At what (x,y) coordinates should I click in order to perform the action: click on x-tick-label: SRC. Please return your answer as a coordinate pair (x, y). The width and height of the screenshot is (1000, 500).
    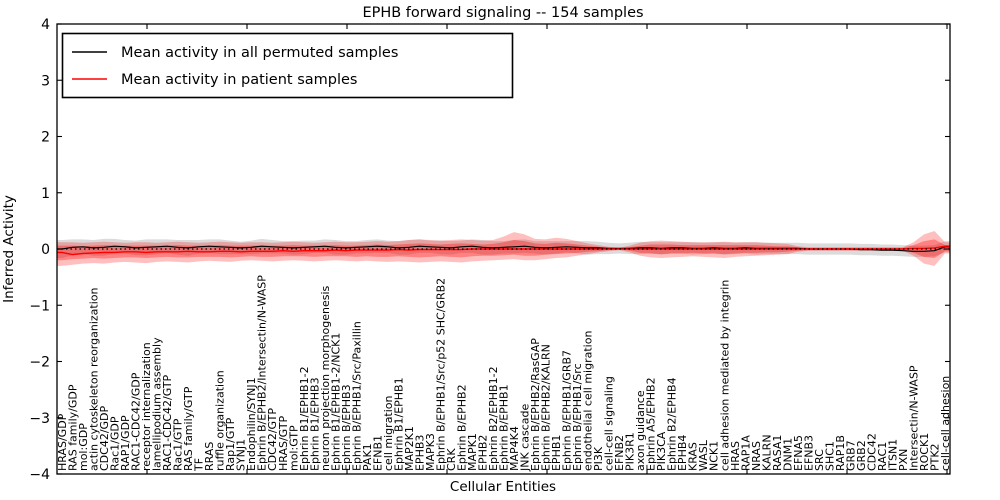
    Looking at the image, I should click on (819, 460).